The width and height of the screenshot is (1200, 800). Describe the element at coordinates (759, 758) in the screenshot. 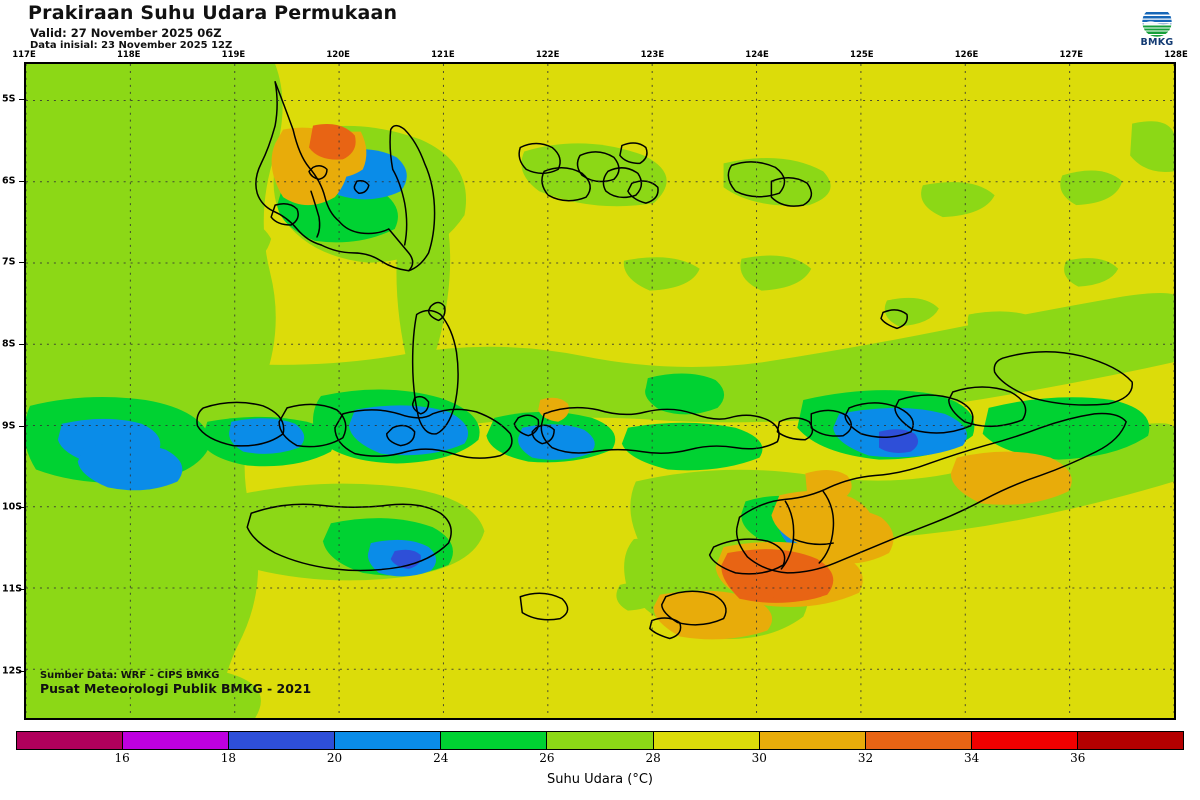

I see `colorbar-tick-30: 30` at that location.